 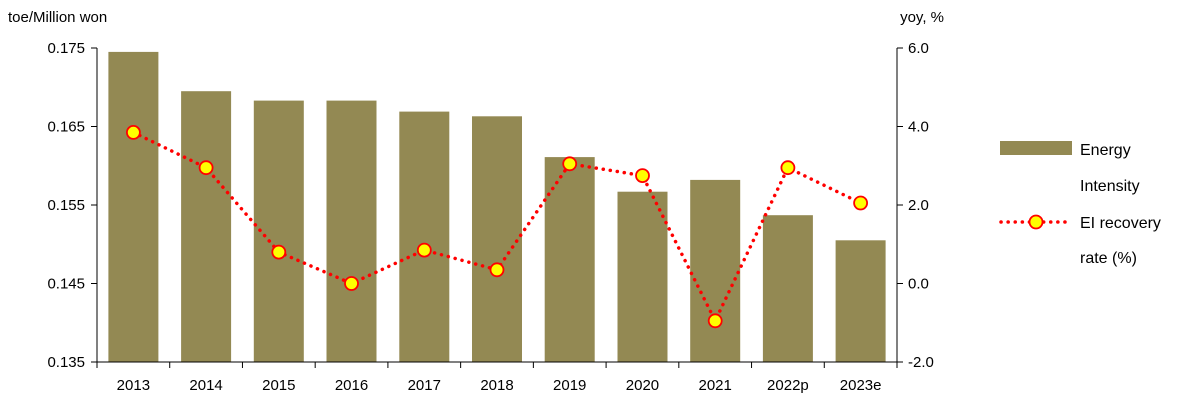 I want to click on right-tick-label: -2.0, so click(x=921, y=362).